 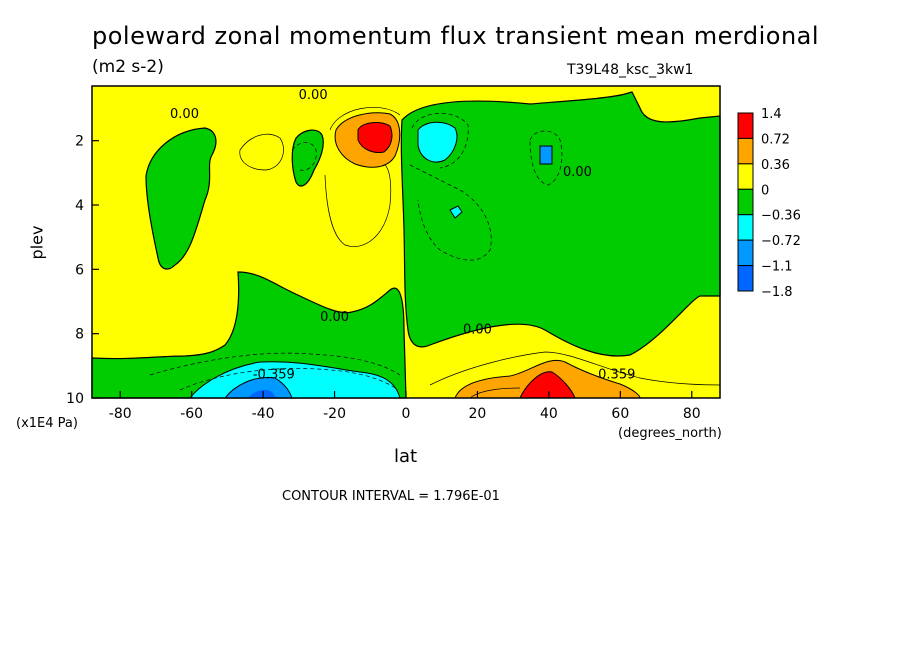 What do you see at coordinates (391, 496) in the screenshot?
I see `contour-interval-note: CONTOUR INTERVAL = 1.796E-01` at bounding box center [391, 496].